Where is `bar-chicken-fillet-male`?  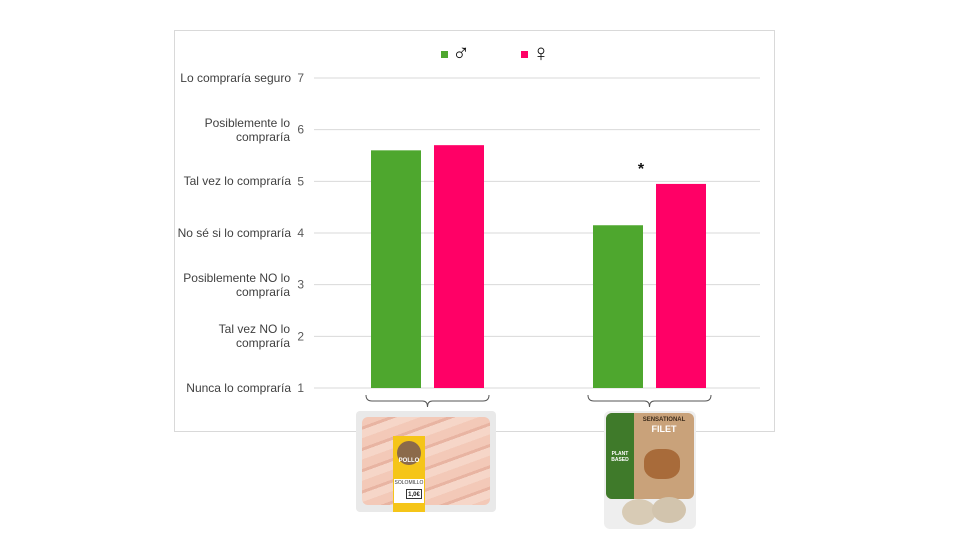 bar-chicken-fillet-male is located at coordinates (396, 269).